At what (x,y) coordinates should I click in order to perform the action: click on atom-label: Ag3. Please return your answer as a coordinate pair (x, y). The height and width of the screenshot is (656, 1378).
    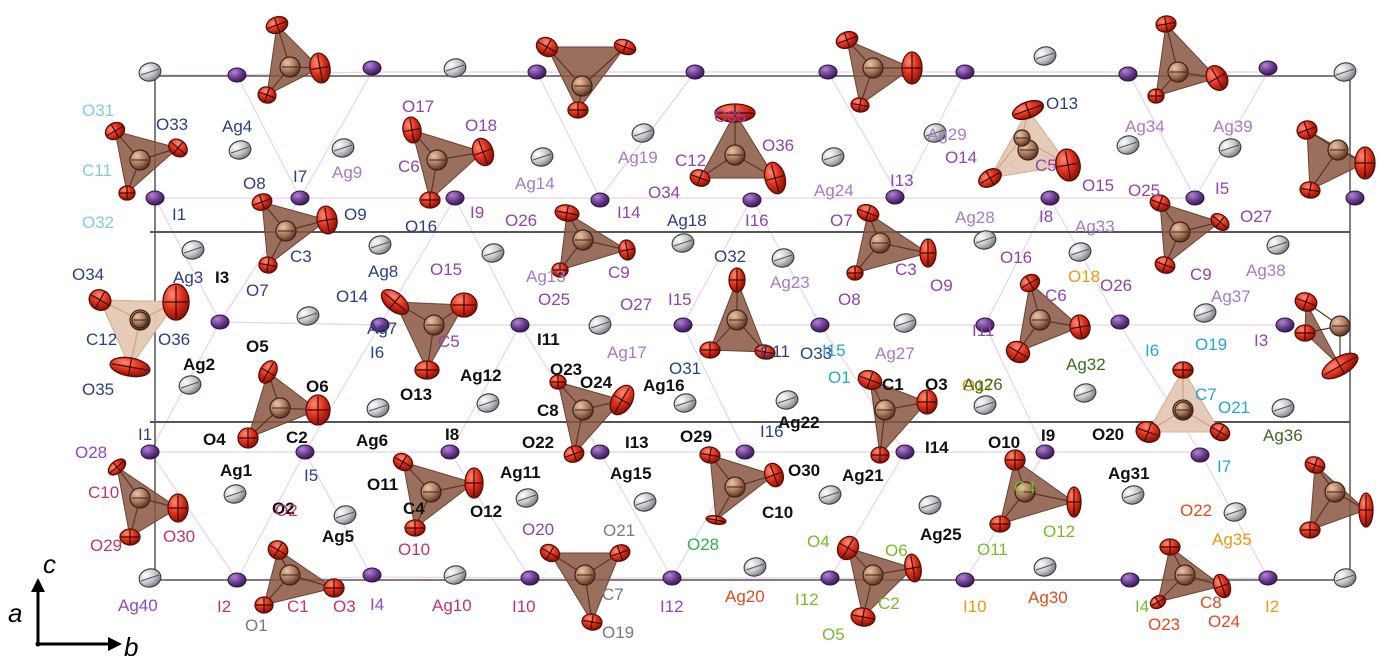
    Looking at the image, I should click on (188, 277).